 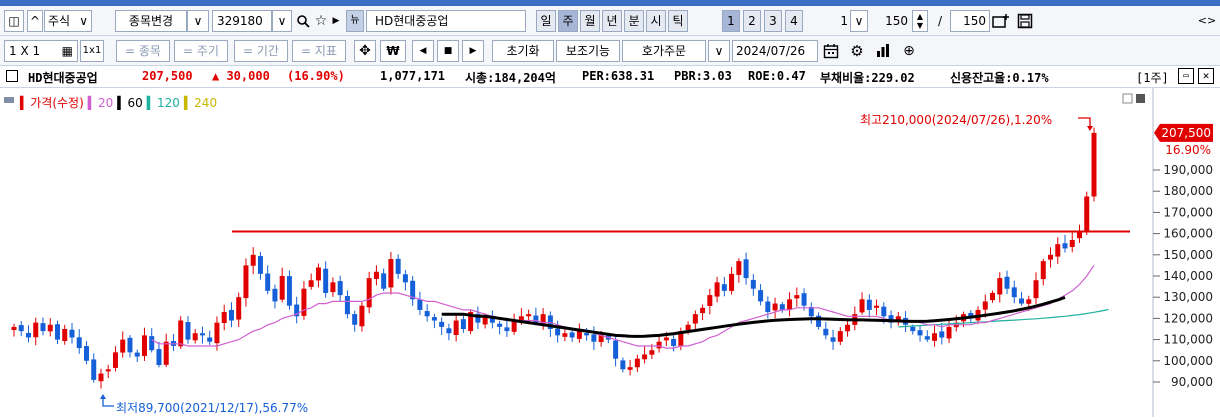 I want to click on change-stock-button: 종목변경, so click(x=151, y=21).